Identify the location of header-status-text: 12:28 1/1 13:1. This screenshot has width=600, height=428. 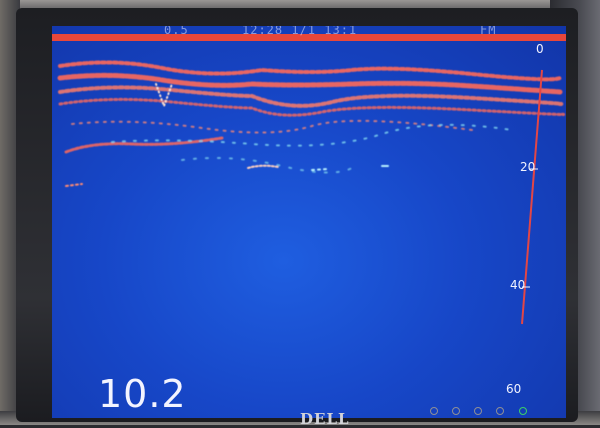
(300, 31).